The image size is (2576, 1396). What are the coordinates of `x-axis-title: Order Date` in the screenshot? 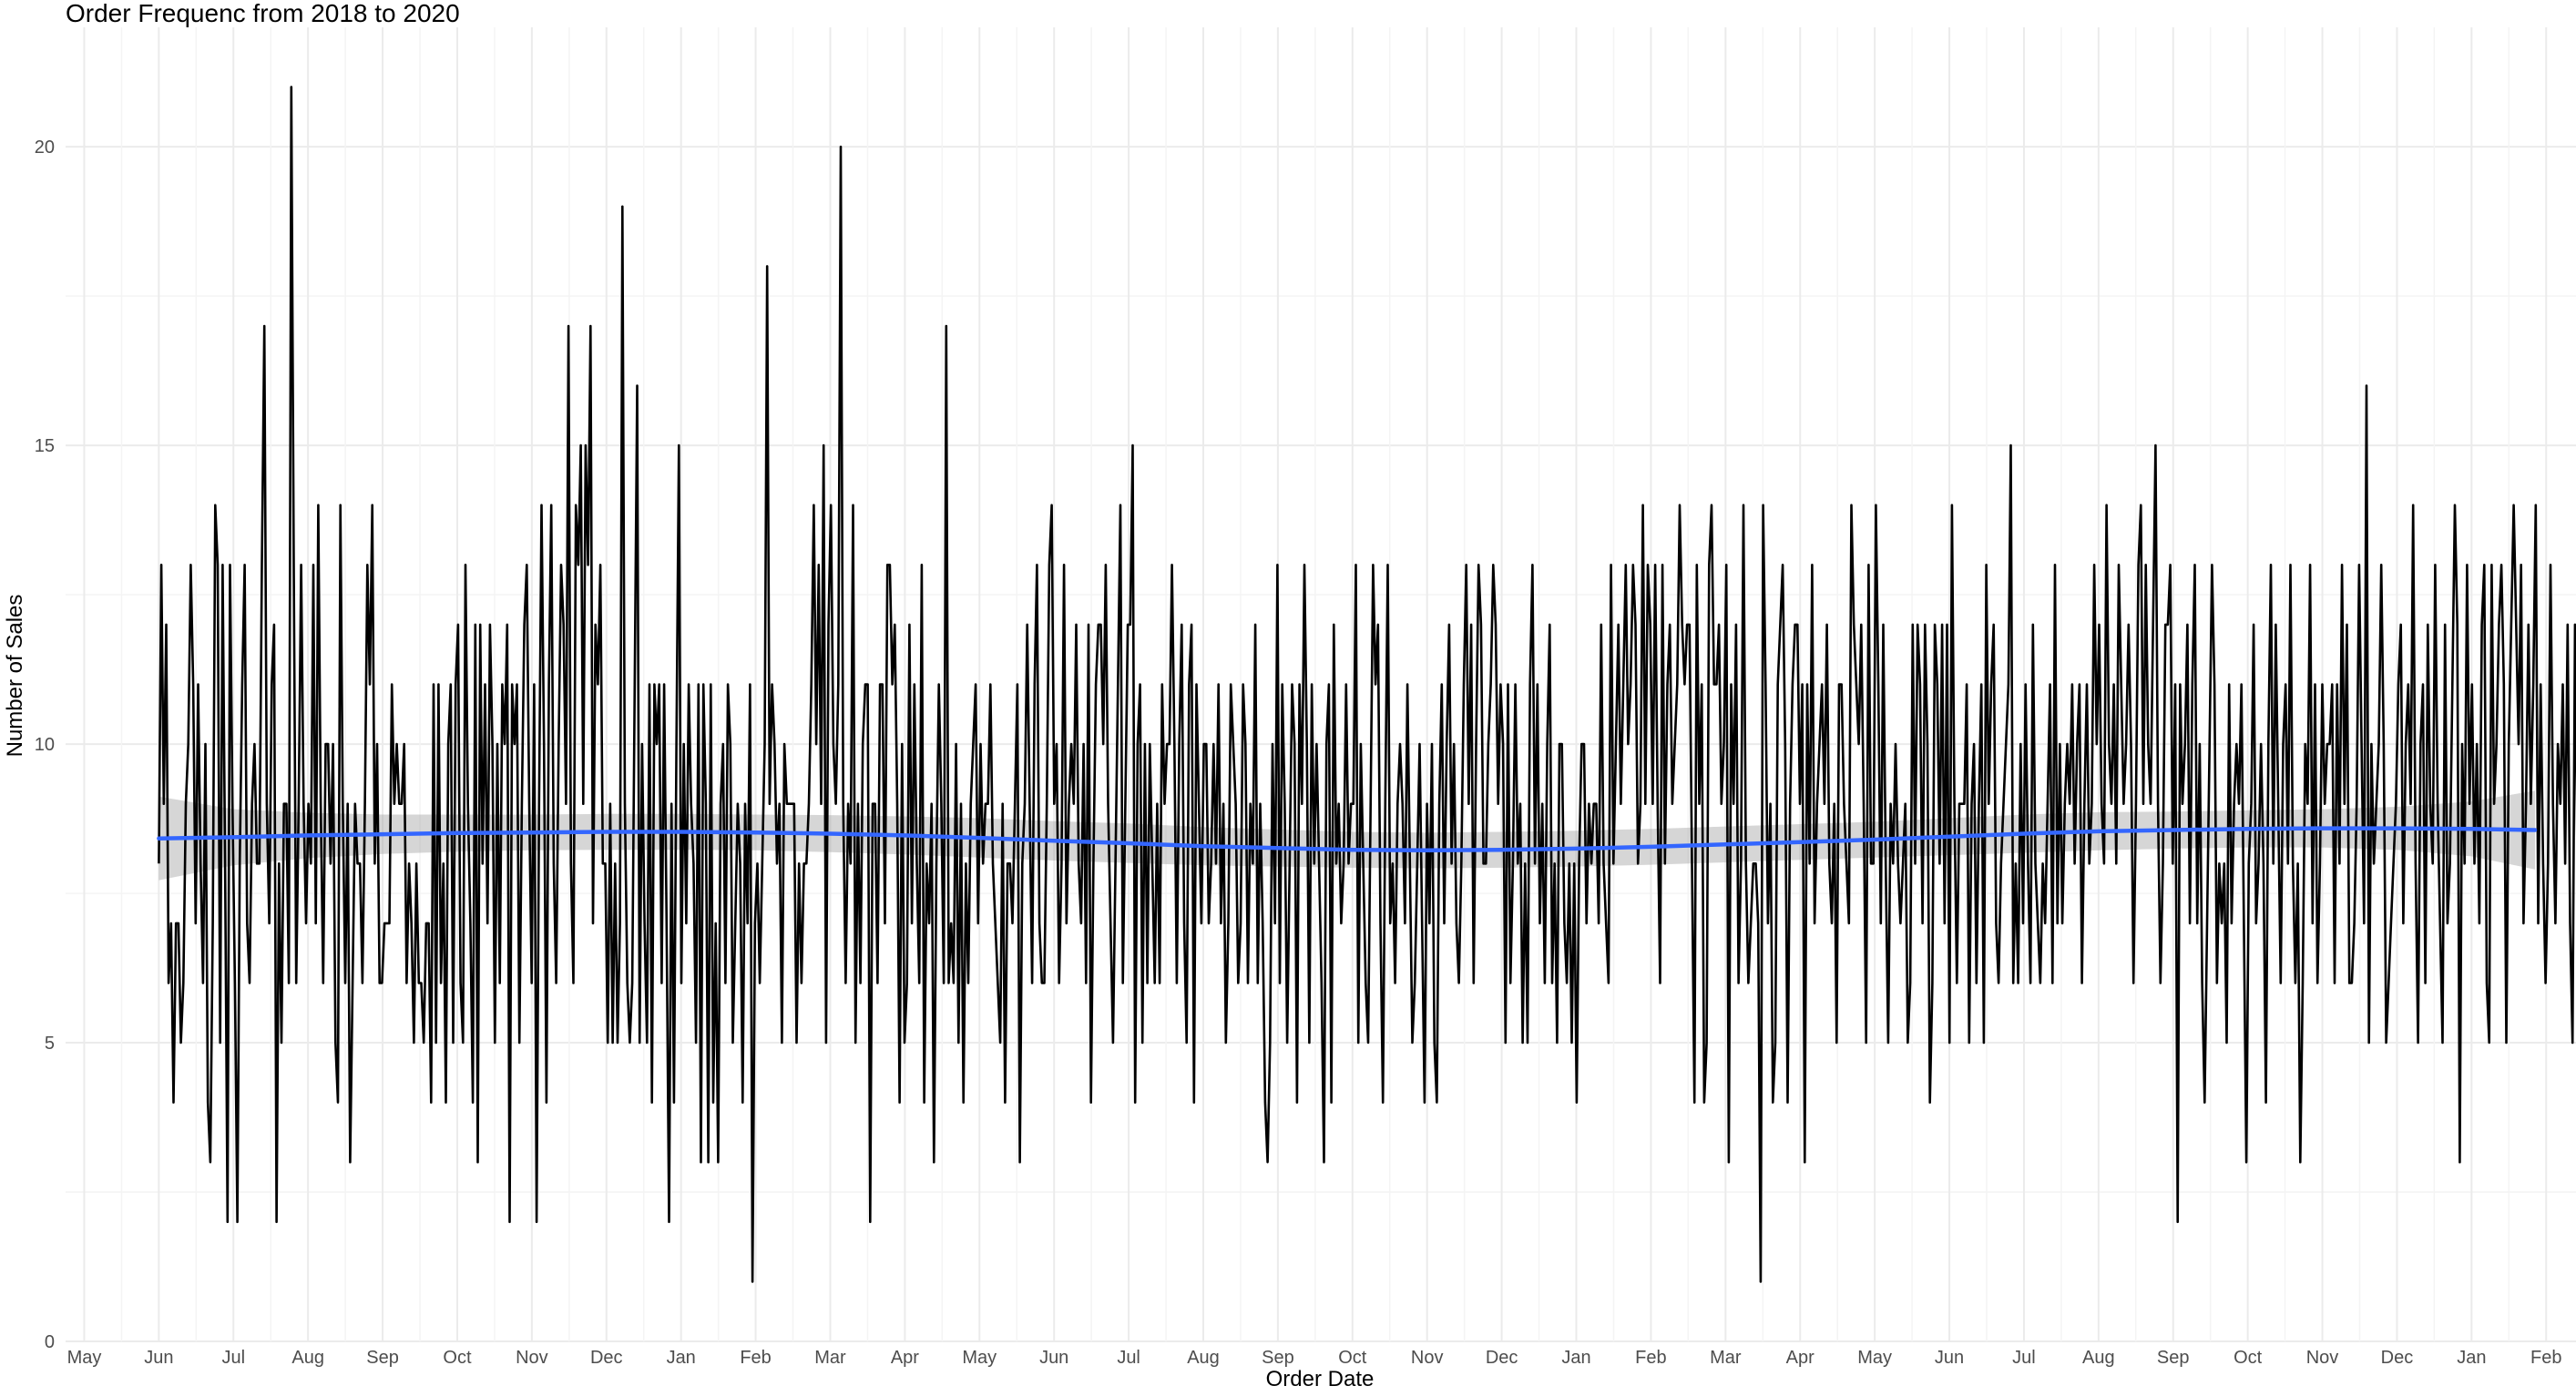 It's located at (1320, 1379).